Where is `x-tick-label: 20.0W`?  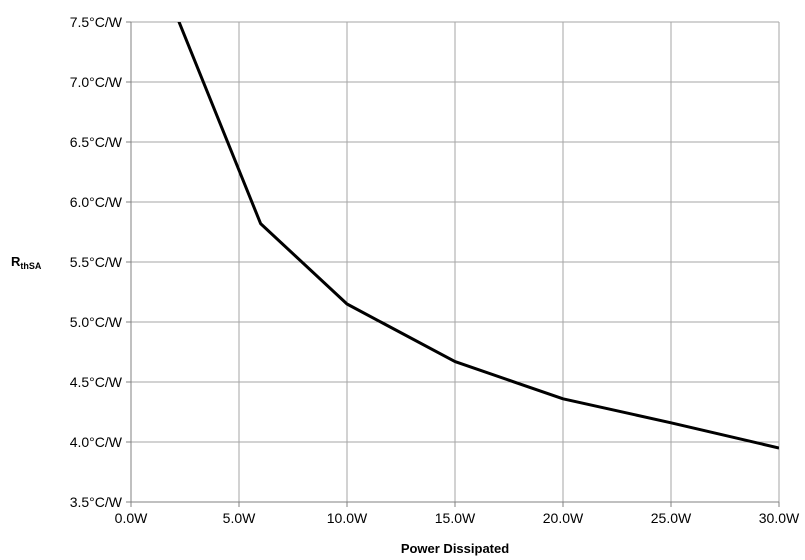 x-tick-label: 20.0W is located at coordinates (563, 518).